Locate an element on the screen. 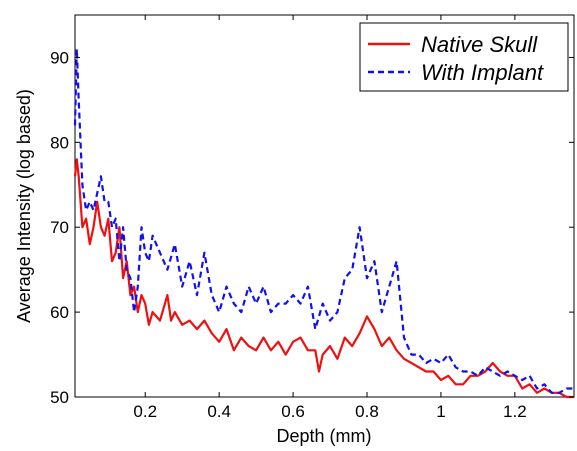 Image resolution: width=577 pixels, height=451 pixels. legend: Native Skull With Implant is located at coordinates (464, 57).